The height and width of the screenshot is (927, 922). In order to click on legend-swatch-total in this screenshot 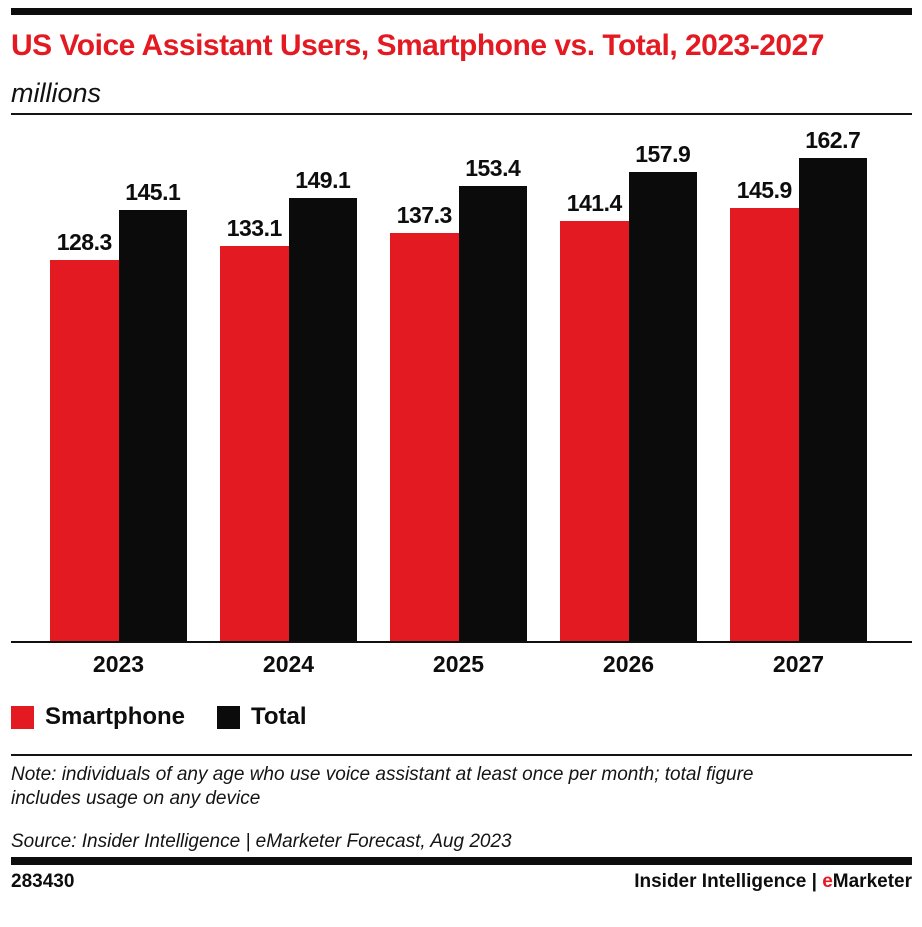, I will do `click(229, 717)`.